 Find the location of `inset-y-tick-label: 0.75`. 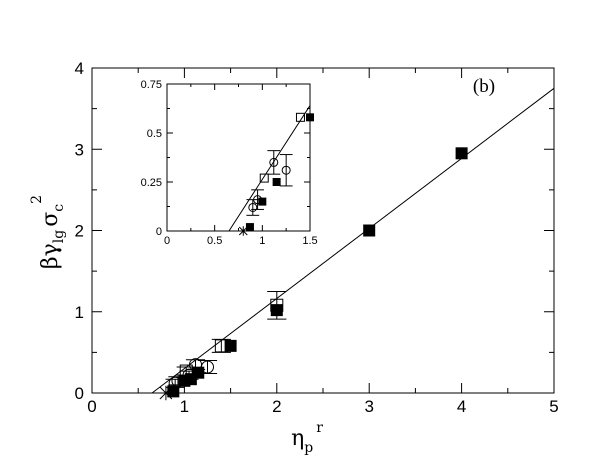

inset-y-tick-label: 0.75 is located at coordinates (151, 85).